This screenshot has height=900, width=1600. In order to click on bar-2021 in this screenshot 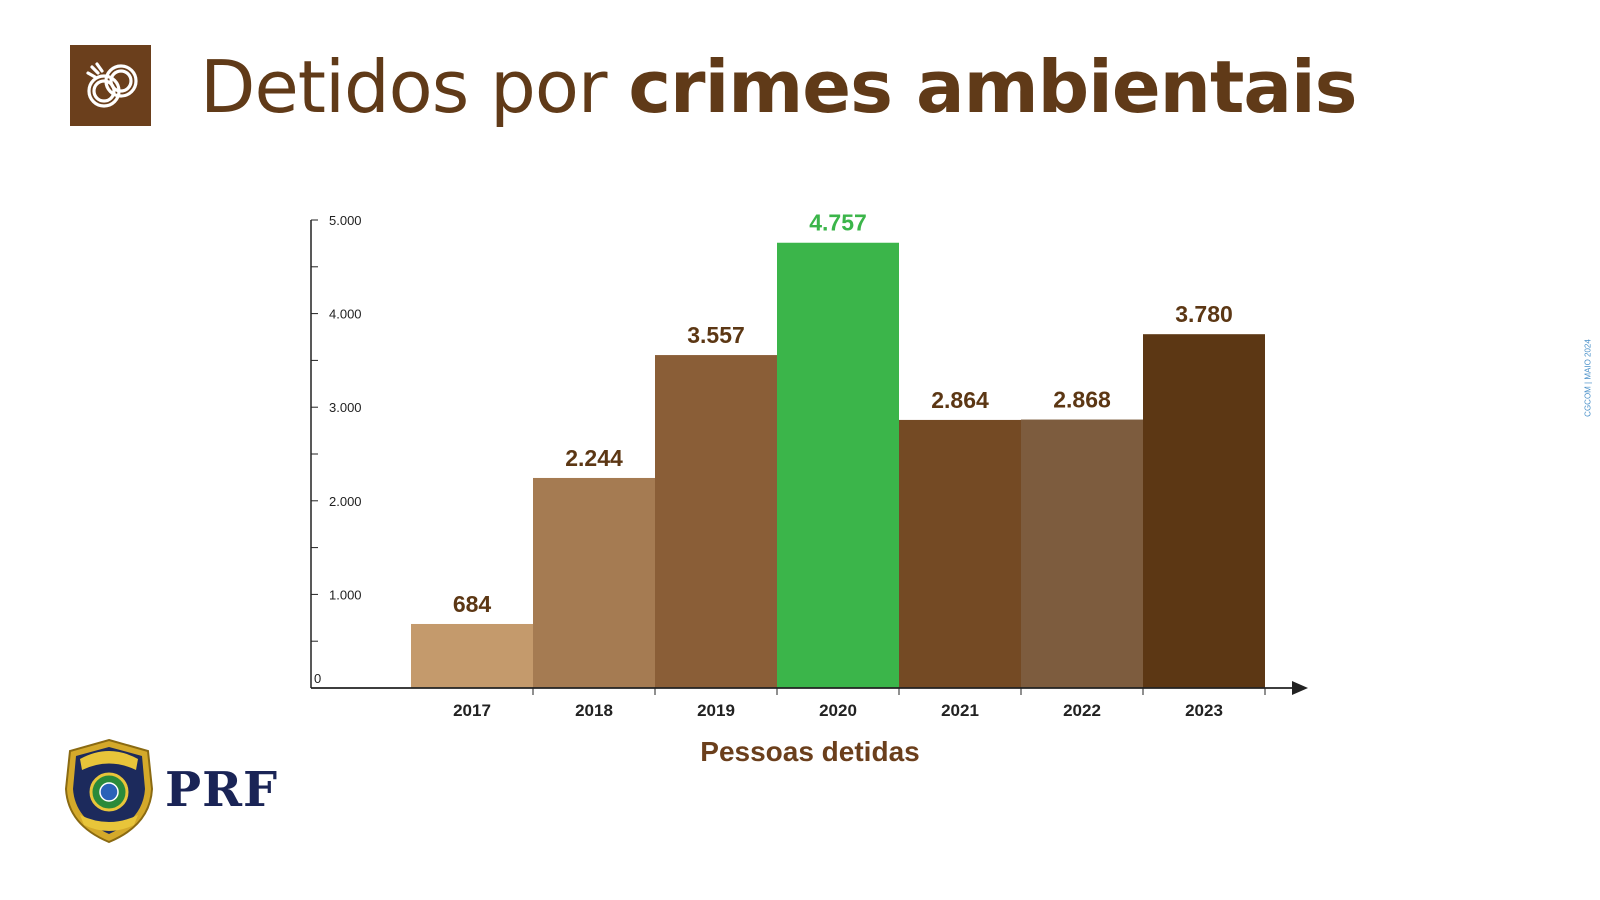, I will do `click(960, 553)`.